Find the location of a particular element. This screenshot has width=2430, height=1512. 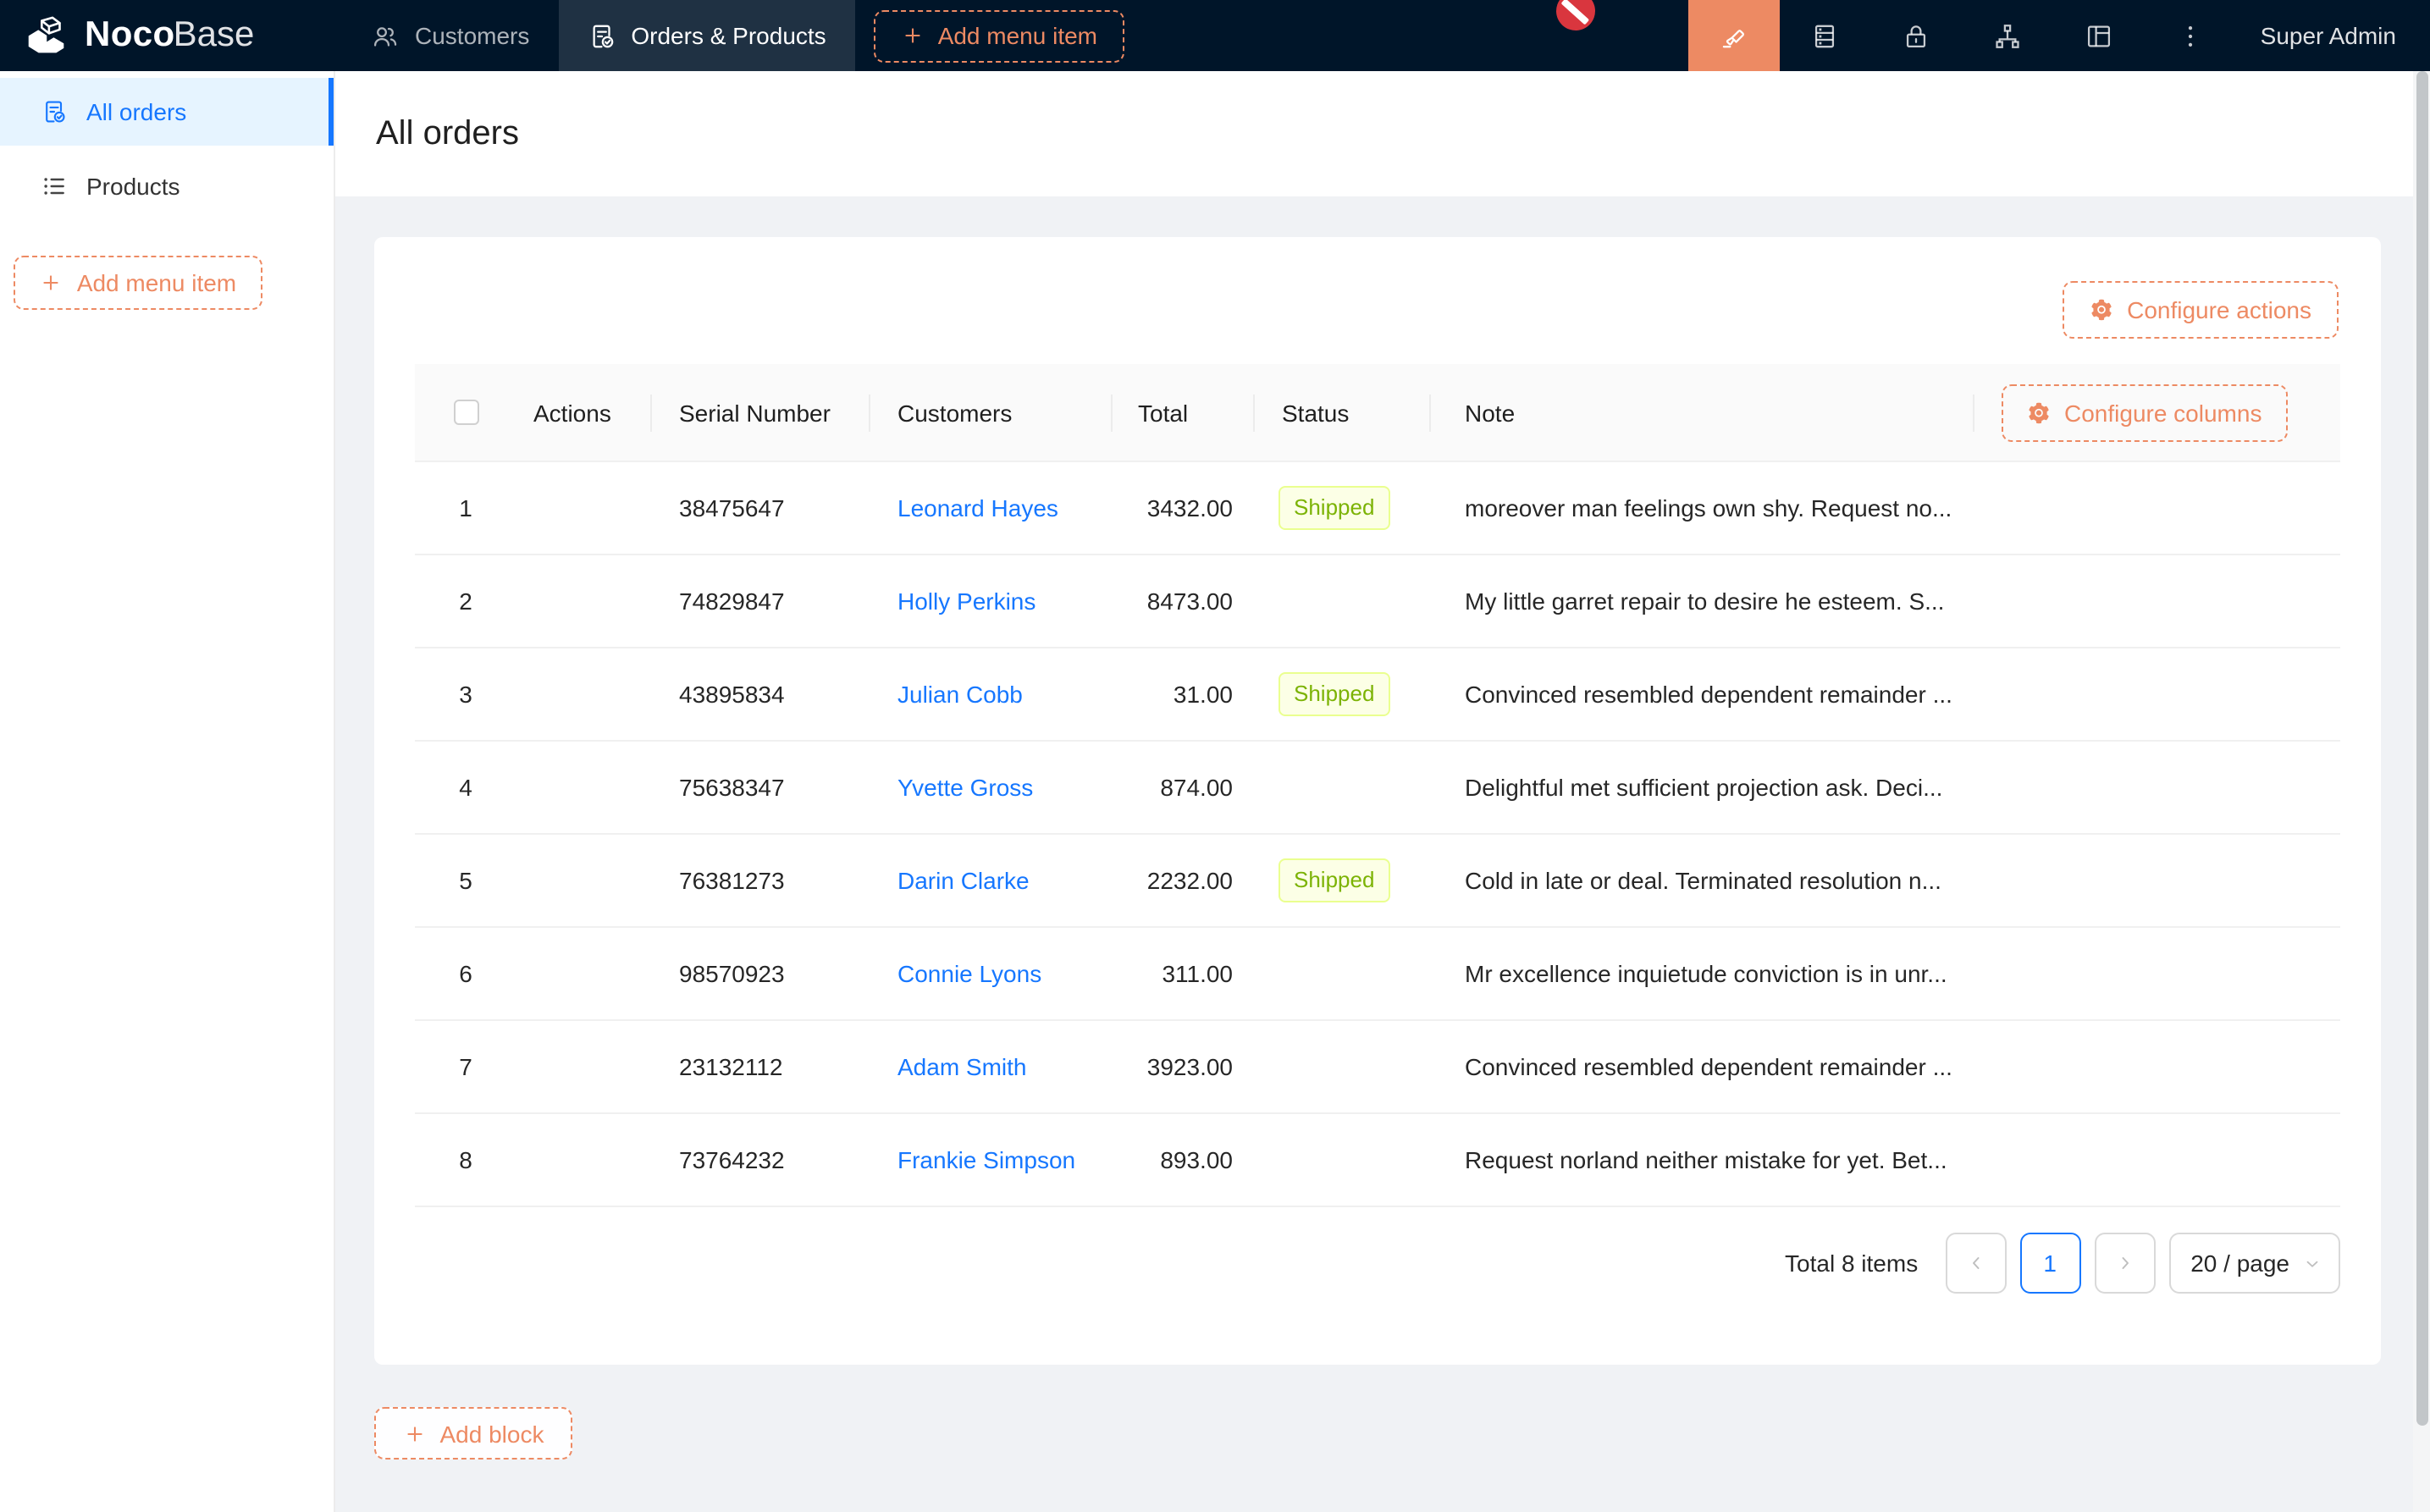

apartment-icon is located at coordinates (2008, 35).